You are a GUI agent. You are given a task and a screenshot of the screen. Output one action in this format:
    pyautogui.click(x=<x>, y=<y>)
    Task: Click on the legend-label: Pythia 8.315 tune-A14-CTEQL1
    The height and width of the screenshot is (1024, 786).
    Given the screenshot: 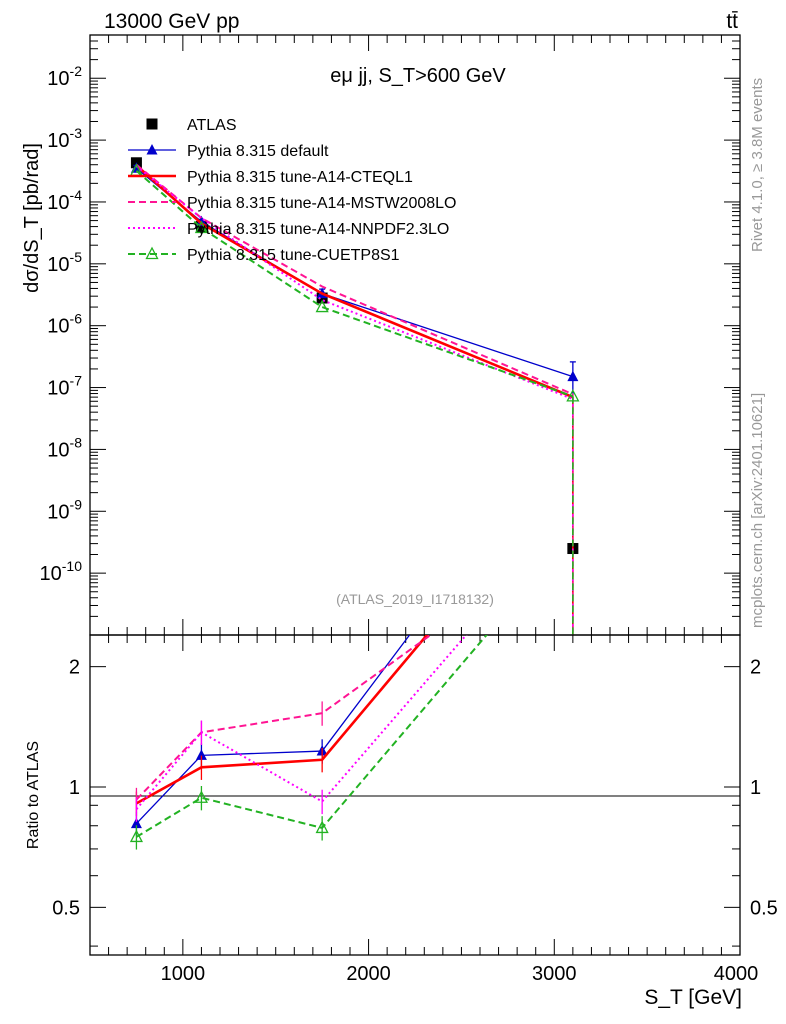 What is the action you would take?
    pyautogui.click(x=300, y=177)
    